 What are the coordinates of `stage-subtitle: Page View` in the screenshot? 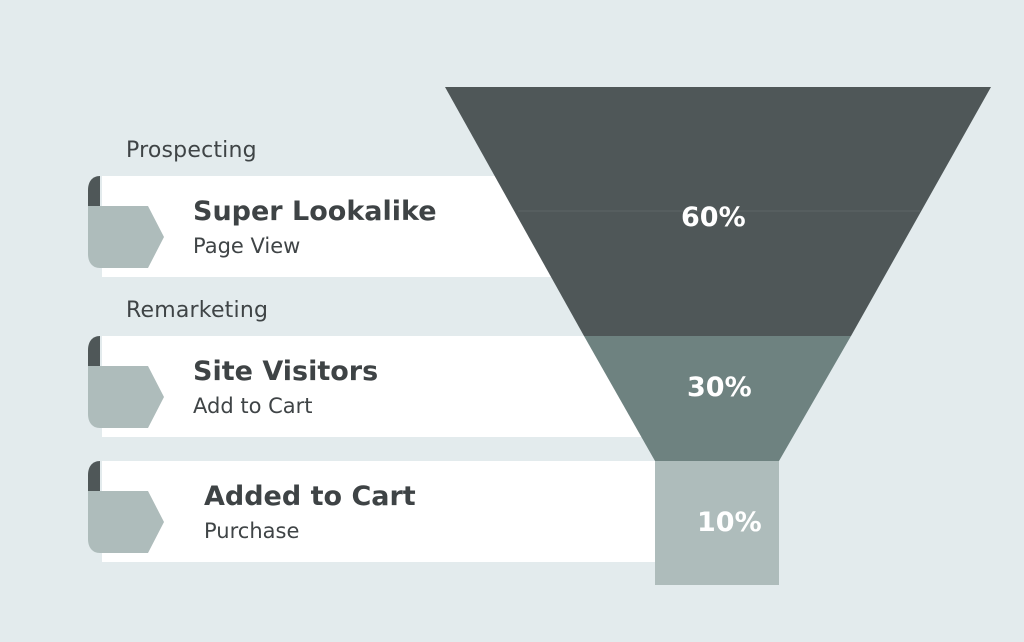 It's located at (247, 246).